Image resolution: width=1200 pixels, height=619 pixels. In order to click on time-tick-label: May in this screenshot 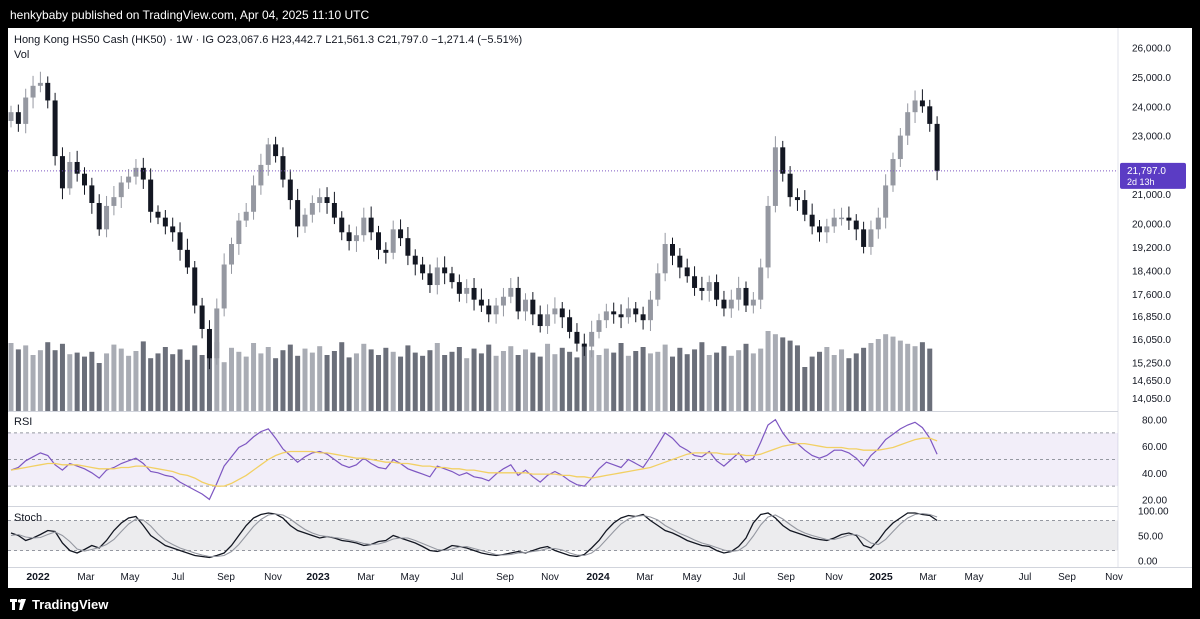, I will do `click(692, 577)`.